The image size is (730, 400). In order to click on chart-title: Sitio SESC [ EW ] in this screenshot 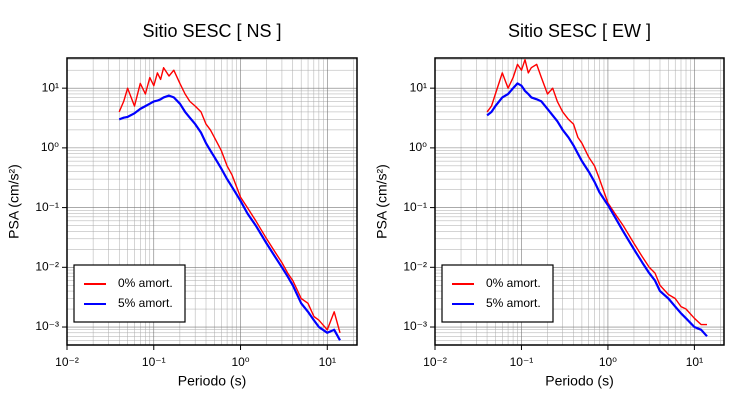, I will do `click(579, 31)`.